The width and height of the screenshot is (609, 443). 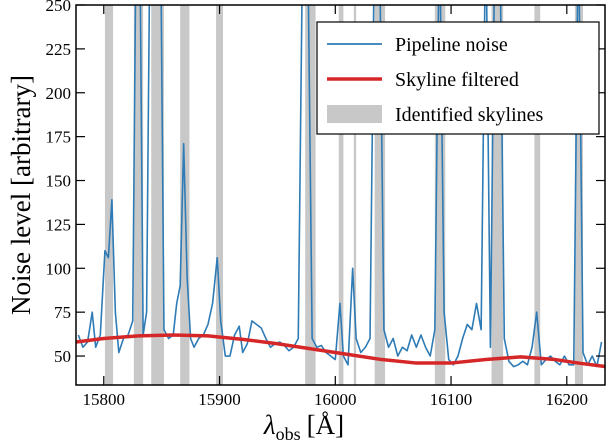 What do you see at coordinates (59, 7) in the screenshot?
I see `y-tick-label: 250` at bounding box center [59, 7].